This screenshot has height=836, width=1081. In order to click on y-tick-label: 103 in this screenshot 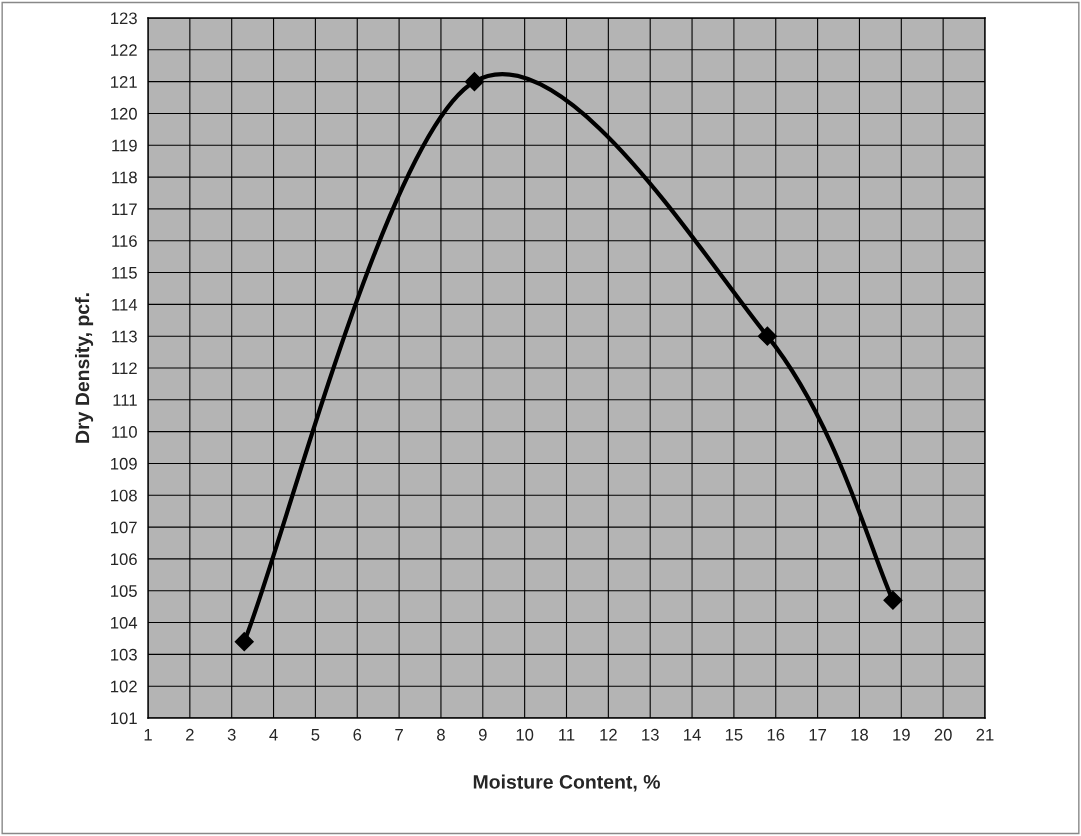, I will do `click(124, 654)`.